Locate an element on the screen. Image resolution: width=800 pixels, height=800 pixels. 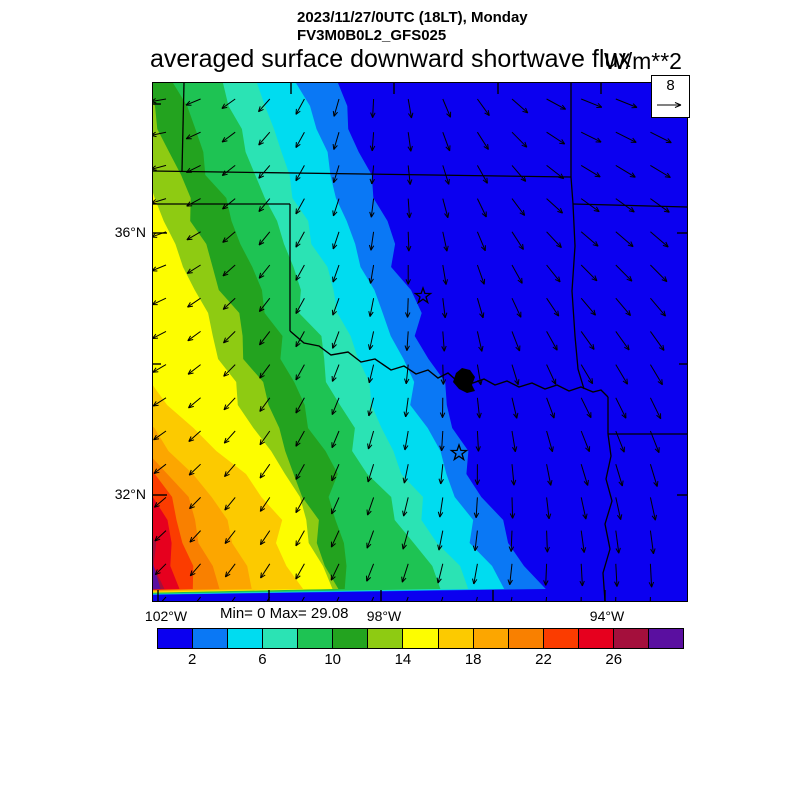
reference-vector-box: 8 is located at coordinates (670, 96).